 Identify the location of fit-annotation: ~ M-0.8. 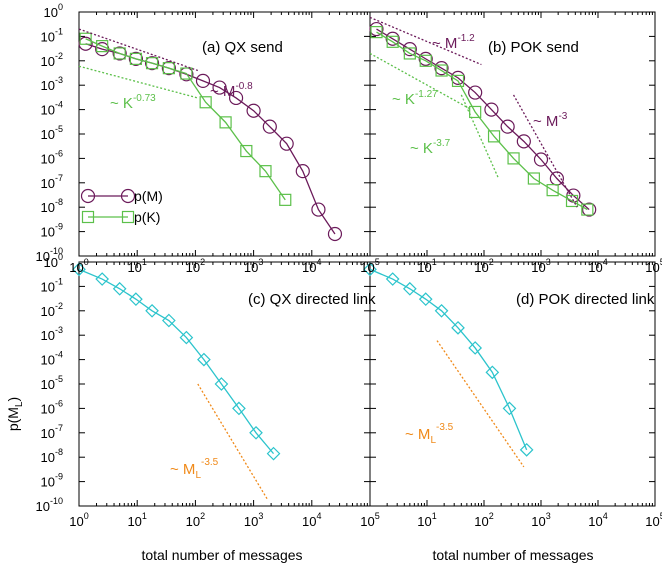
(231, 90).